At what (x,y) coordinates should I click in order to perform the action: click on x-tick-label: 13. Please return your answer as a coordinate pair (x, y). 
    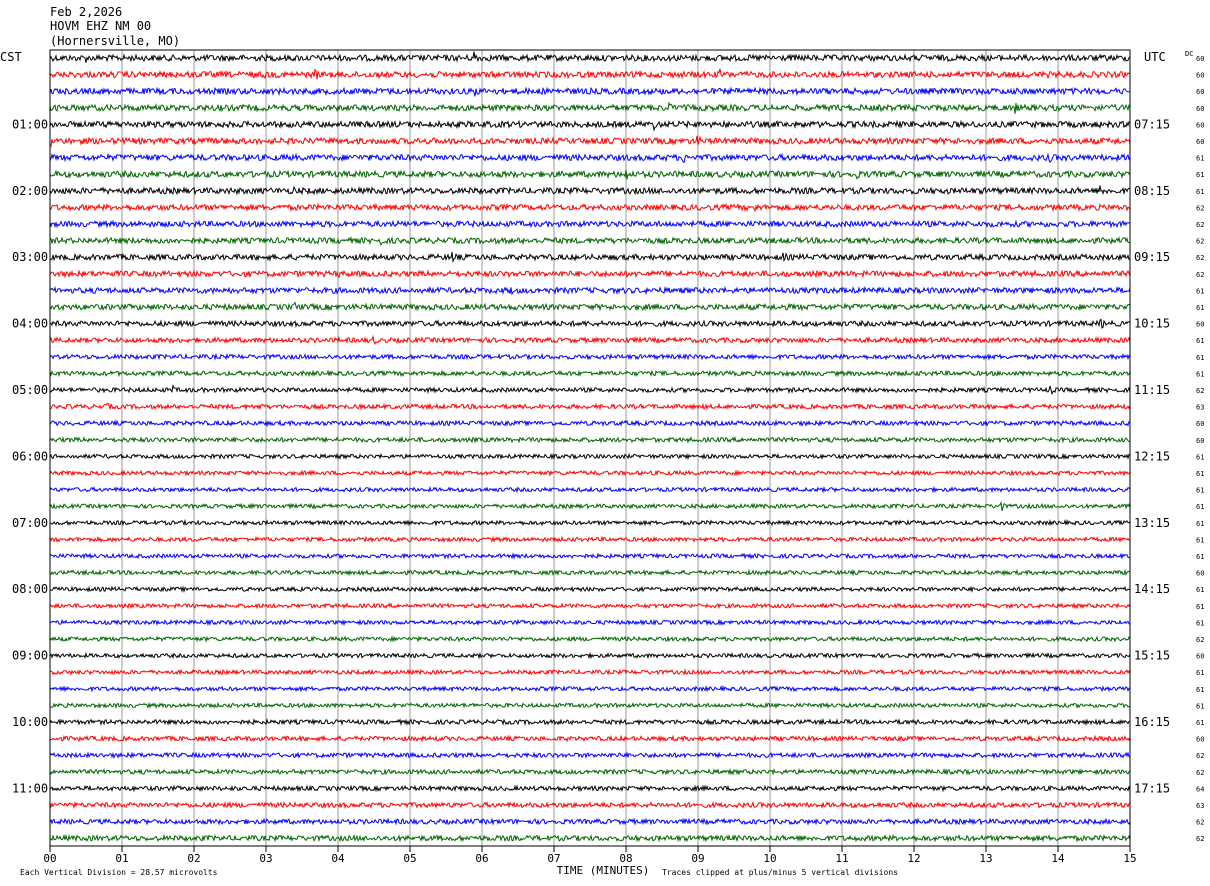
    Looking at the image, I should click on (985, 858).